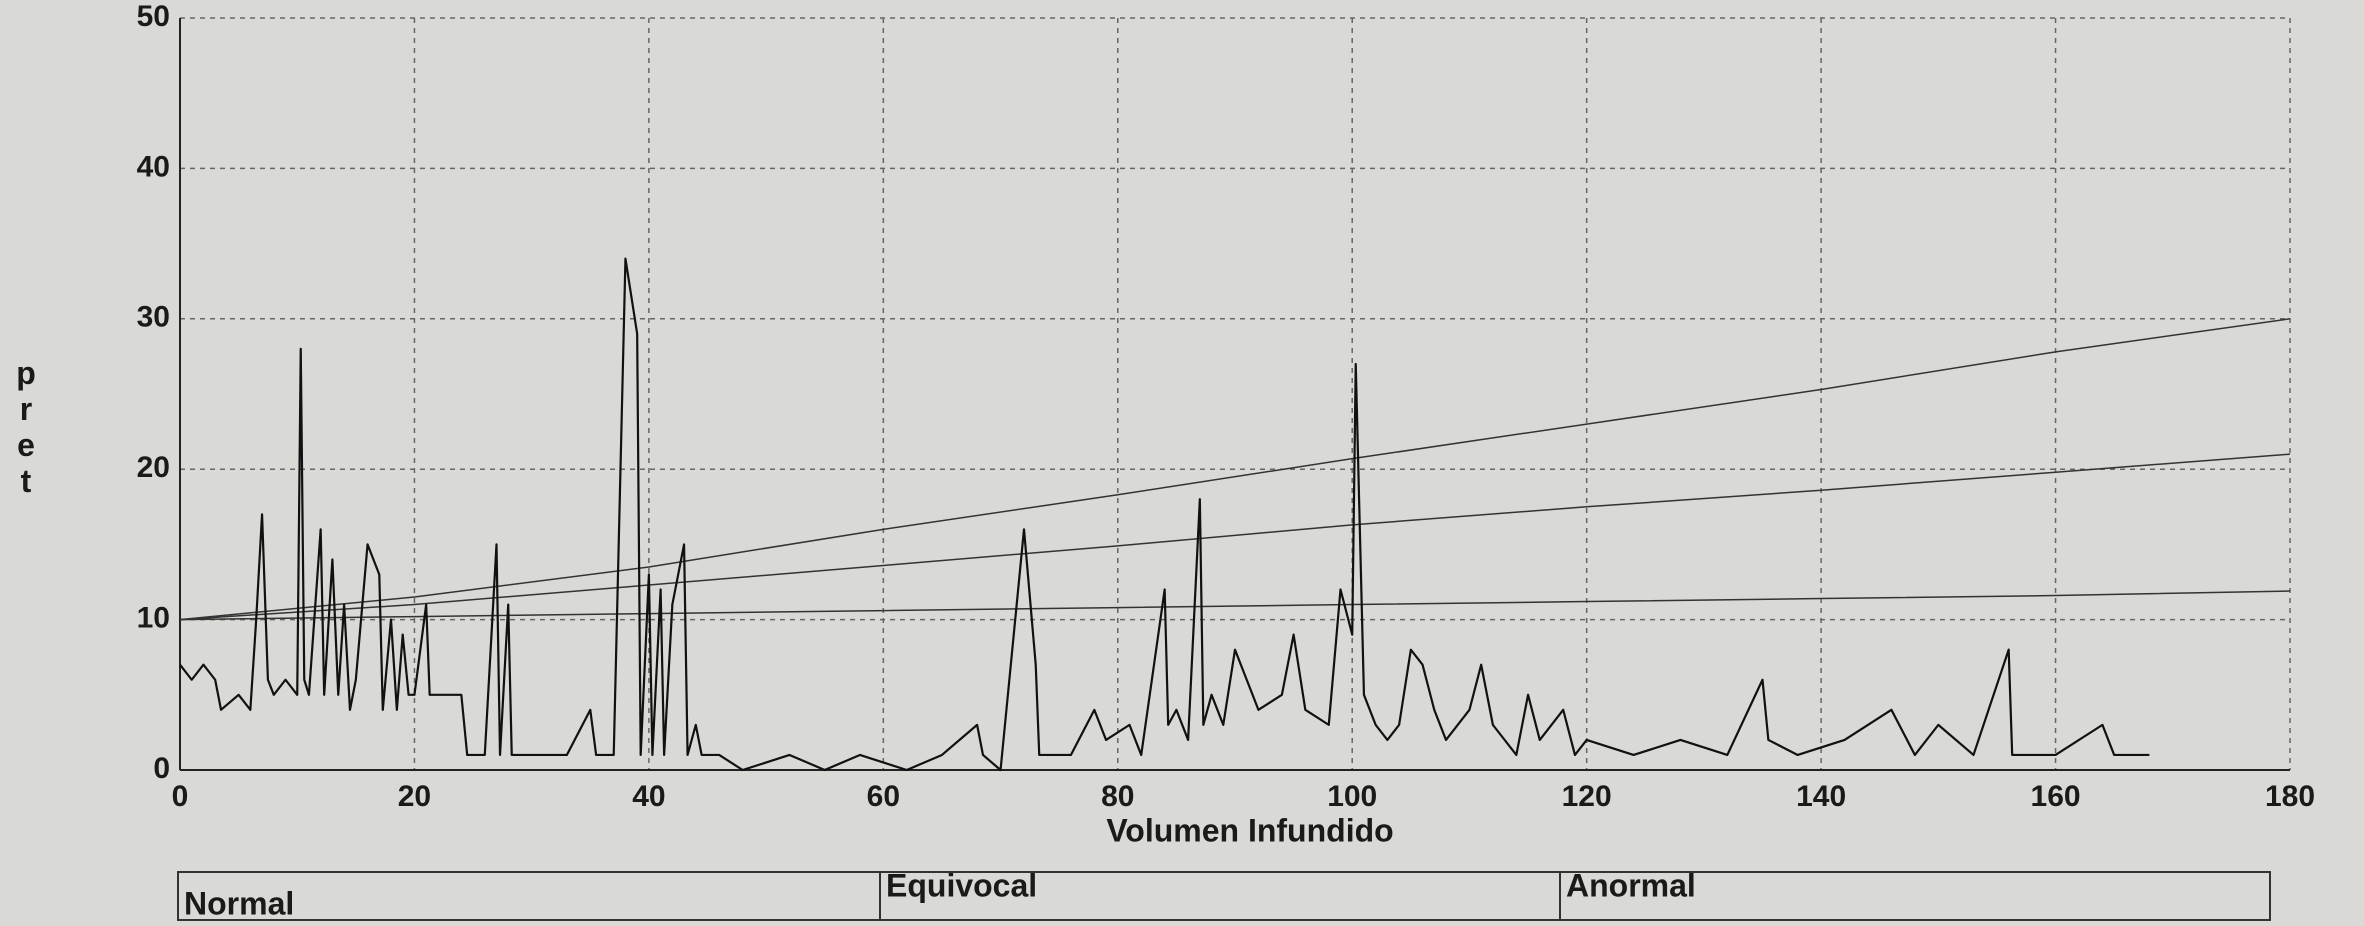 The image size is (2364, 926). Describe the element at coordinates (161, 768) in the screenshot. I see `y-tick-label: 0` at that location.